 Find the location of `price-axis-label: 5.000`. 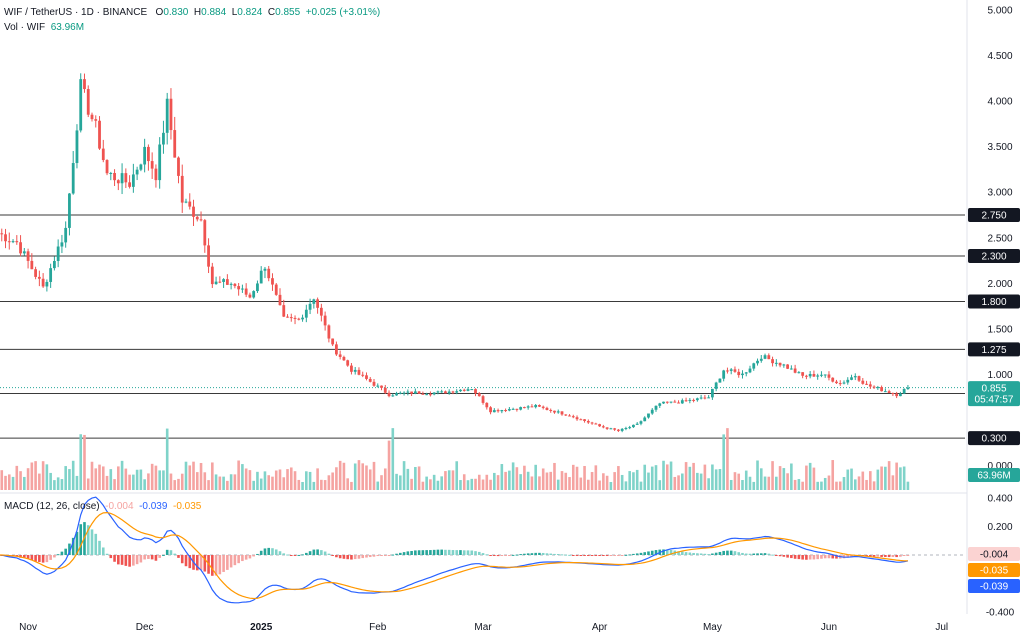

price-axis-label: 5.000 is located at coordinates (999, 11).